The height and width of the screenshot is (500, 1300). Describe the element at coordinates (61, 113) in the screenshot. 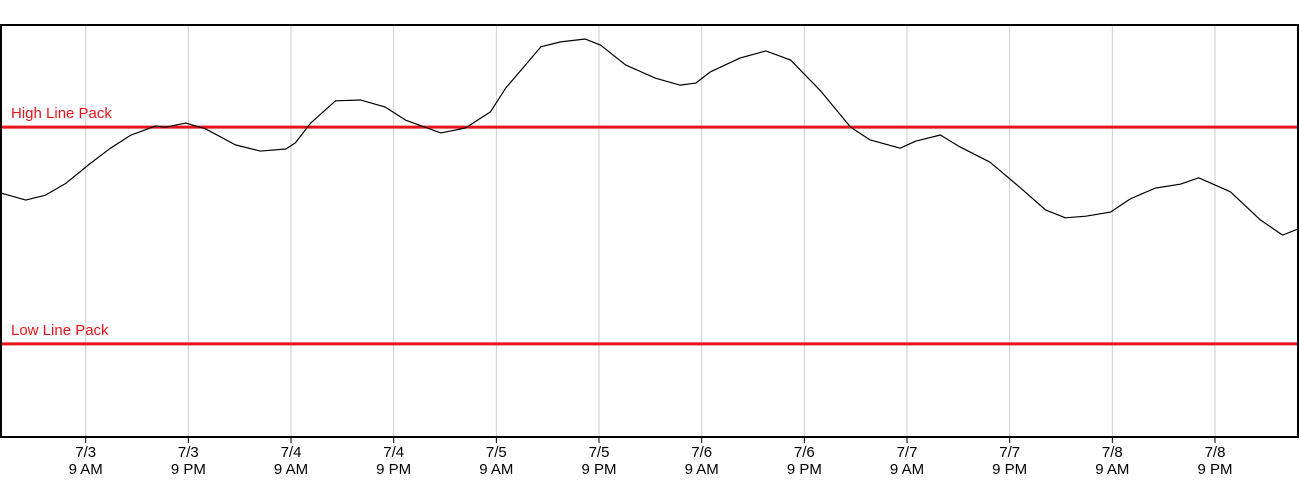

I see `reference-label: High Line Pack` at that location.